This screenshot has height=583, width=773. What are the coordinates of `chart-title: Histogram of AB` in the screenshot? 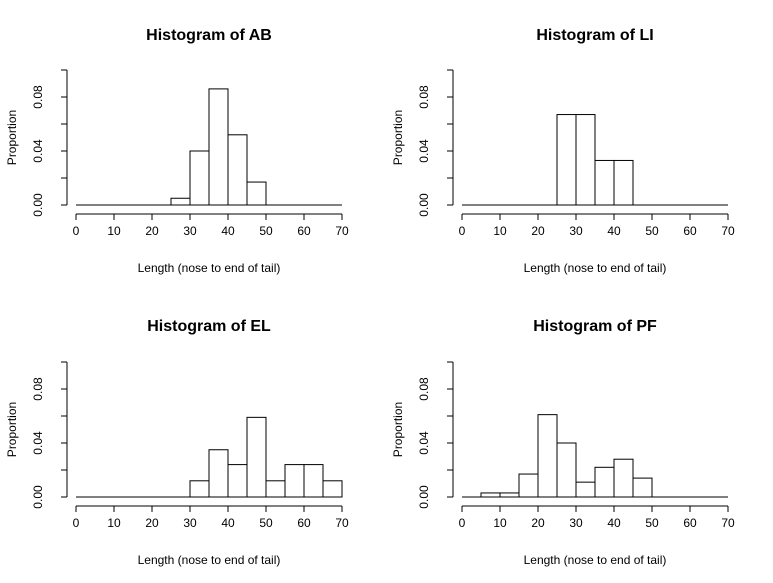 It's located at (209, 35).